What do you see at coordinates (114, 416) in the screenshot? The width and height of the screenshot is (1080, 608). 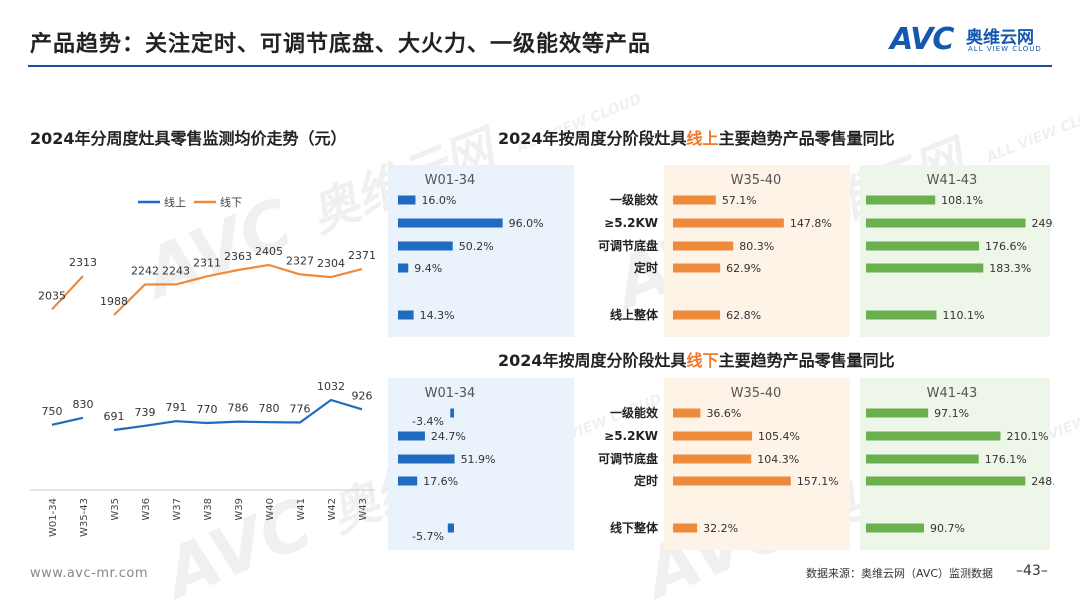 I see `data-label-online: 691` at bounding box center [114, 416].